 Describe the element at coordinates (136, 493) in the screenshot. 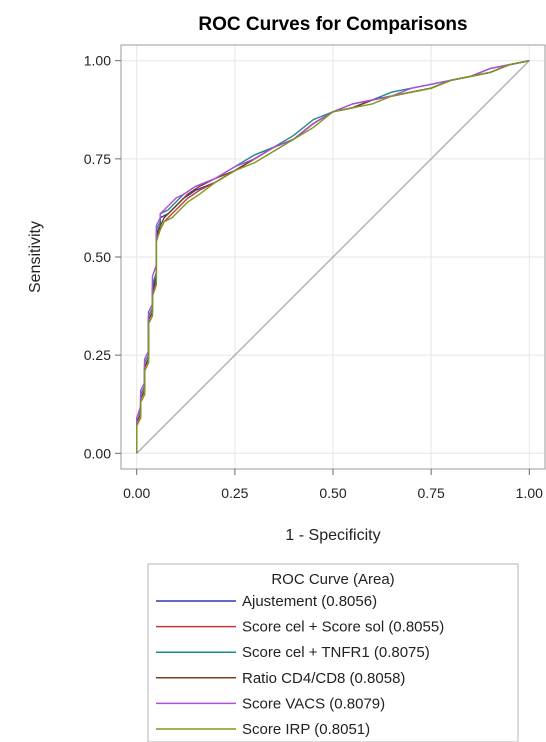

I see `x-tick-label: 0.00` at that location.